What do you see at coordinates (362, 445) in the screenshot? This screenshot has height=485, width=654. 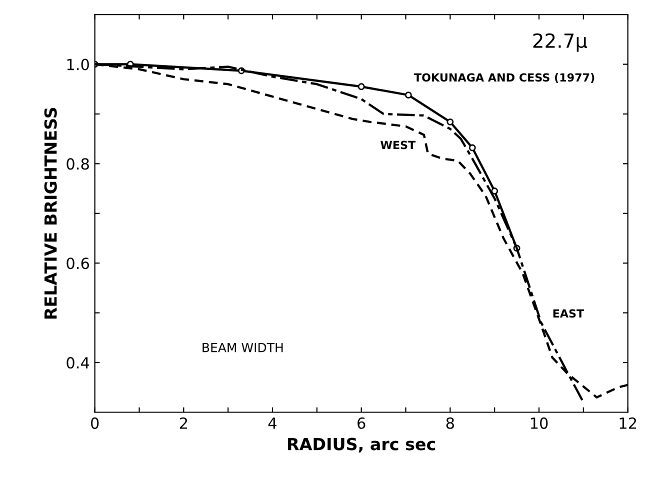 I see `x-axis-title: RADIUS, arc sec` at bounding box center [362, 445].